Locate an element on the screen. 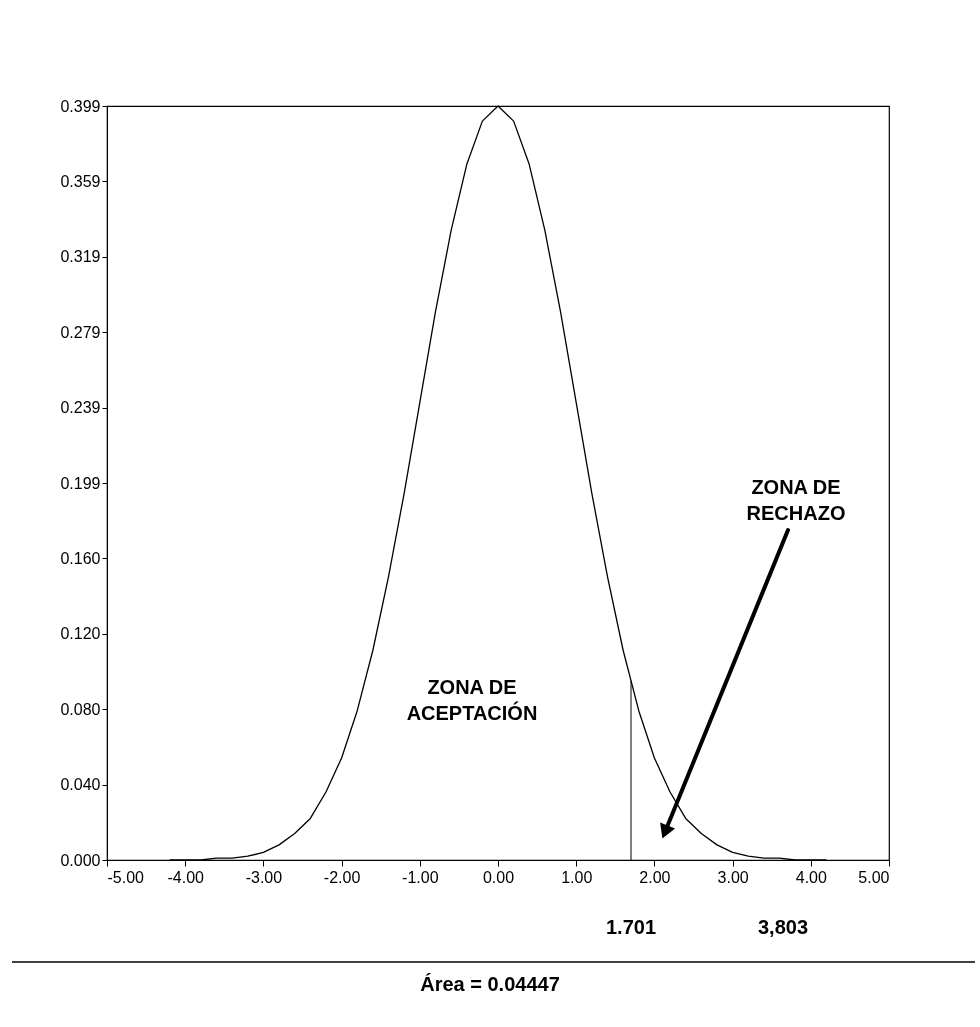  ref-line-label: 1.701 is located at coordinates (631, 927).